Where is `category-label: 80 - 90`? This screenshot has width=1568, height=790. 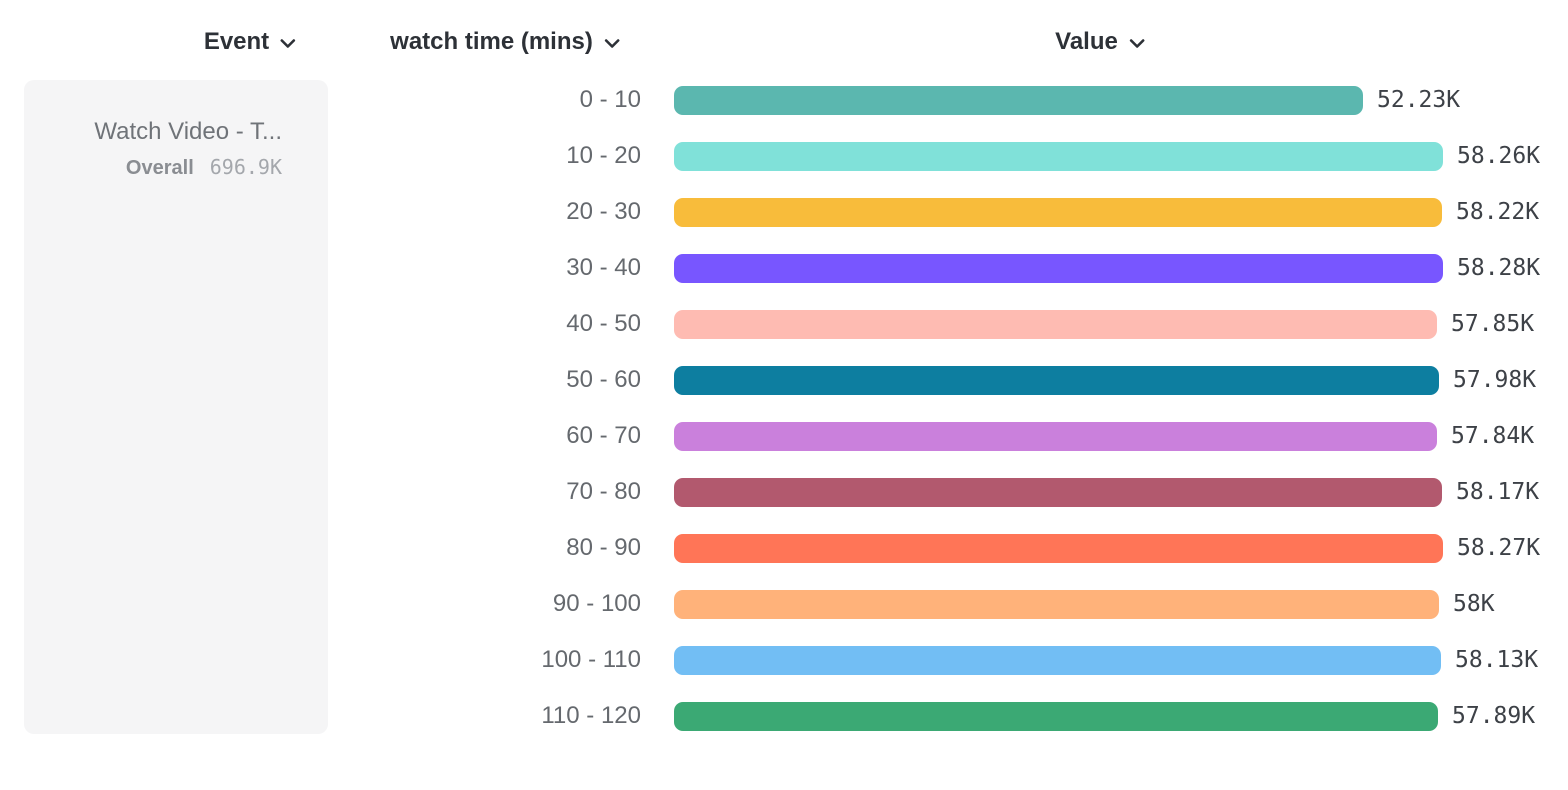
category-label: 80 - 90 is located at coordinates (603, 547).